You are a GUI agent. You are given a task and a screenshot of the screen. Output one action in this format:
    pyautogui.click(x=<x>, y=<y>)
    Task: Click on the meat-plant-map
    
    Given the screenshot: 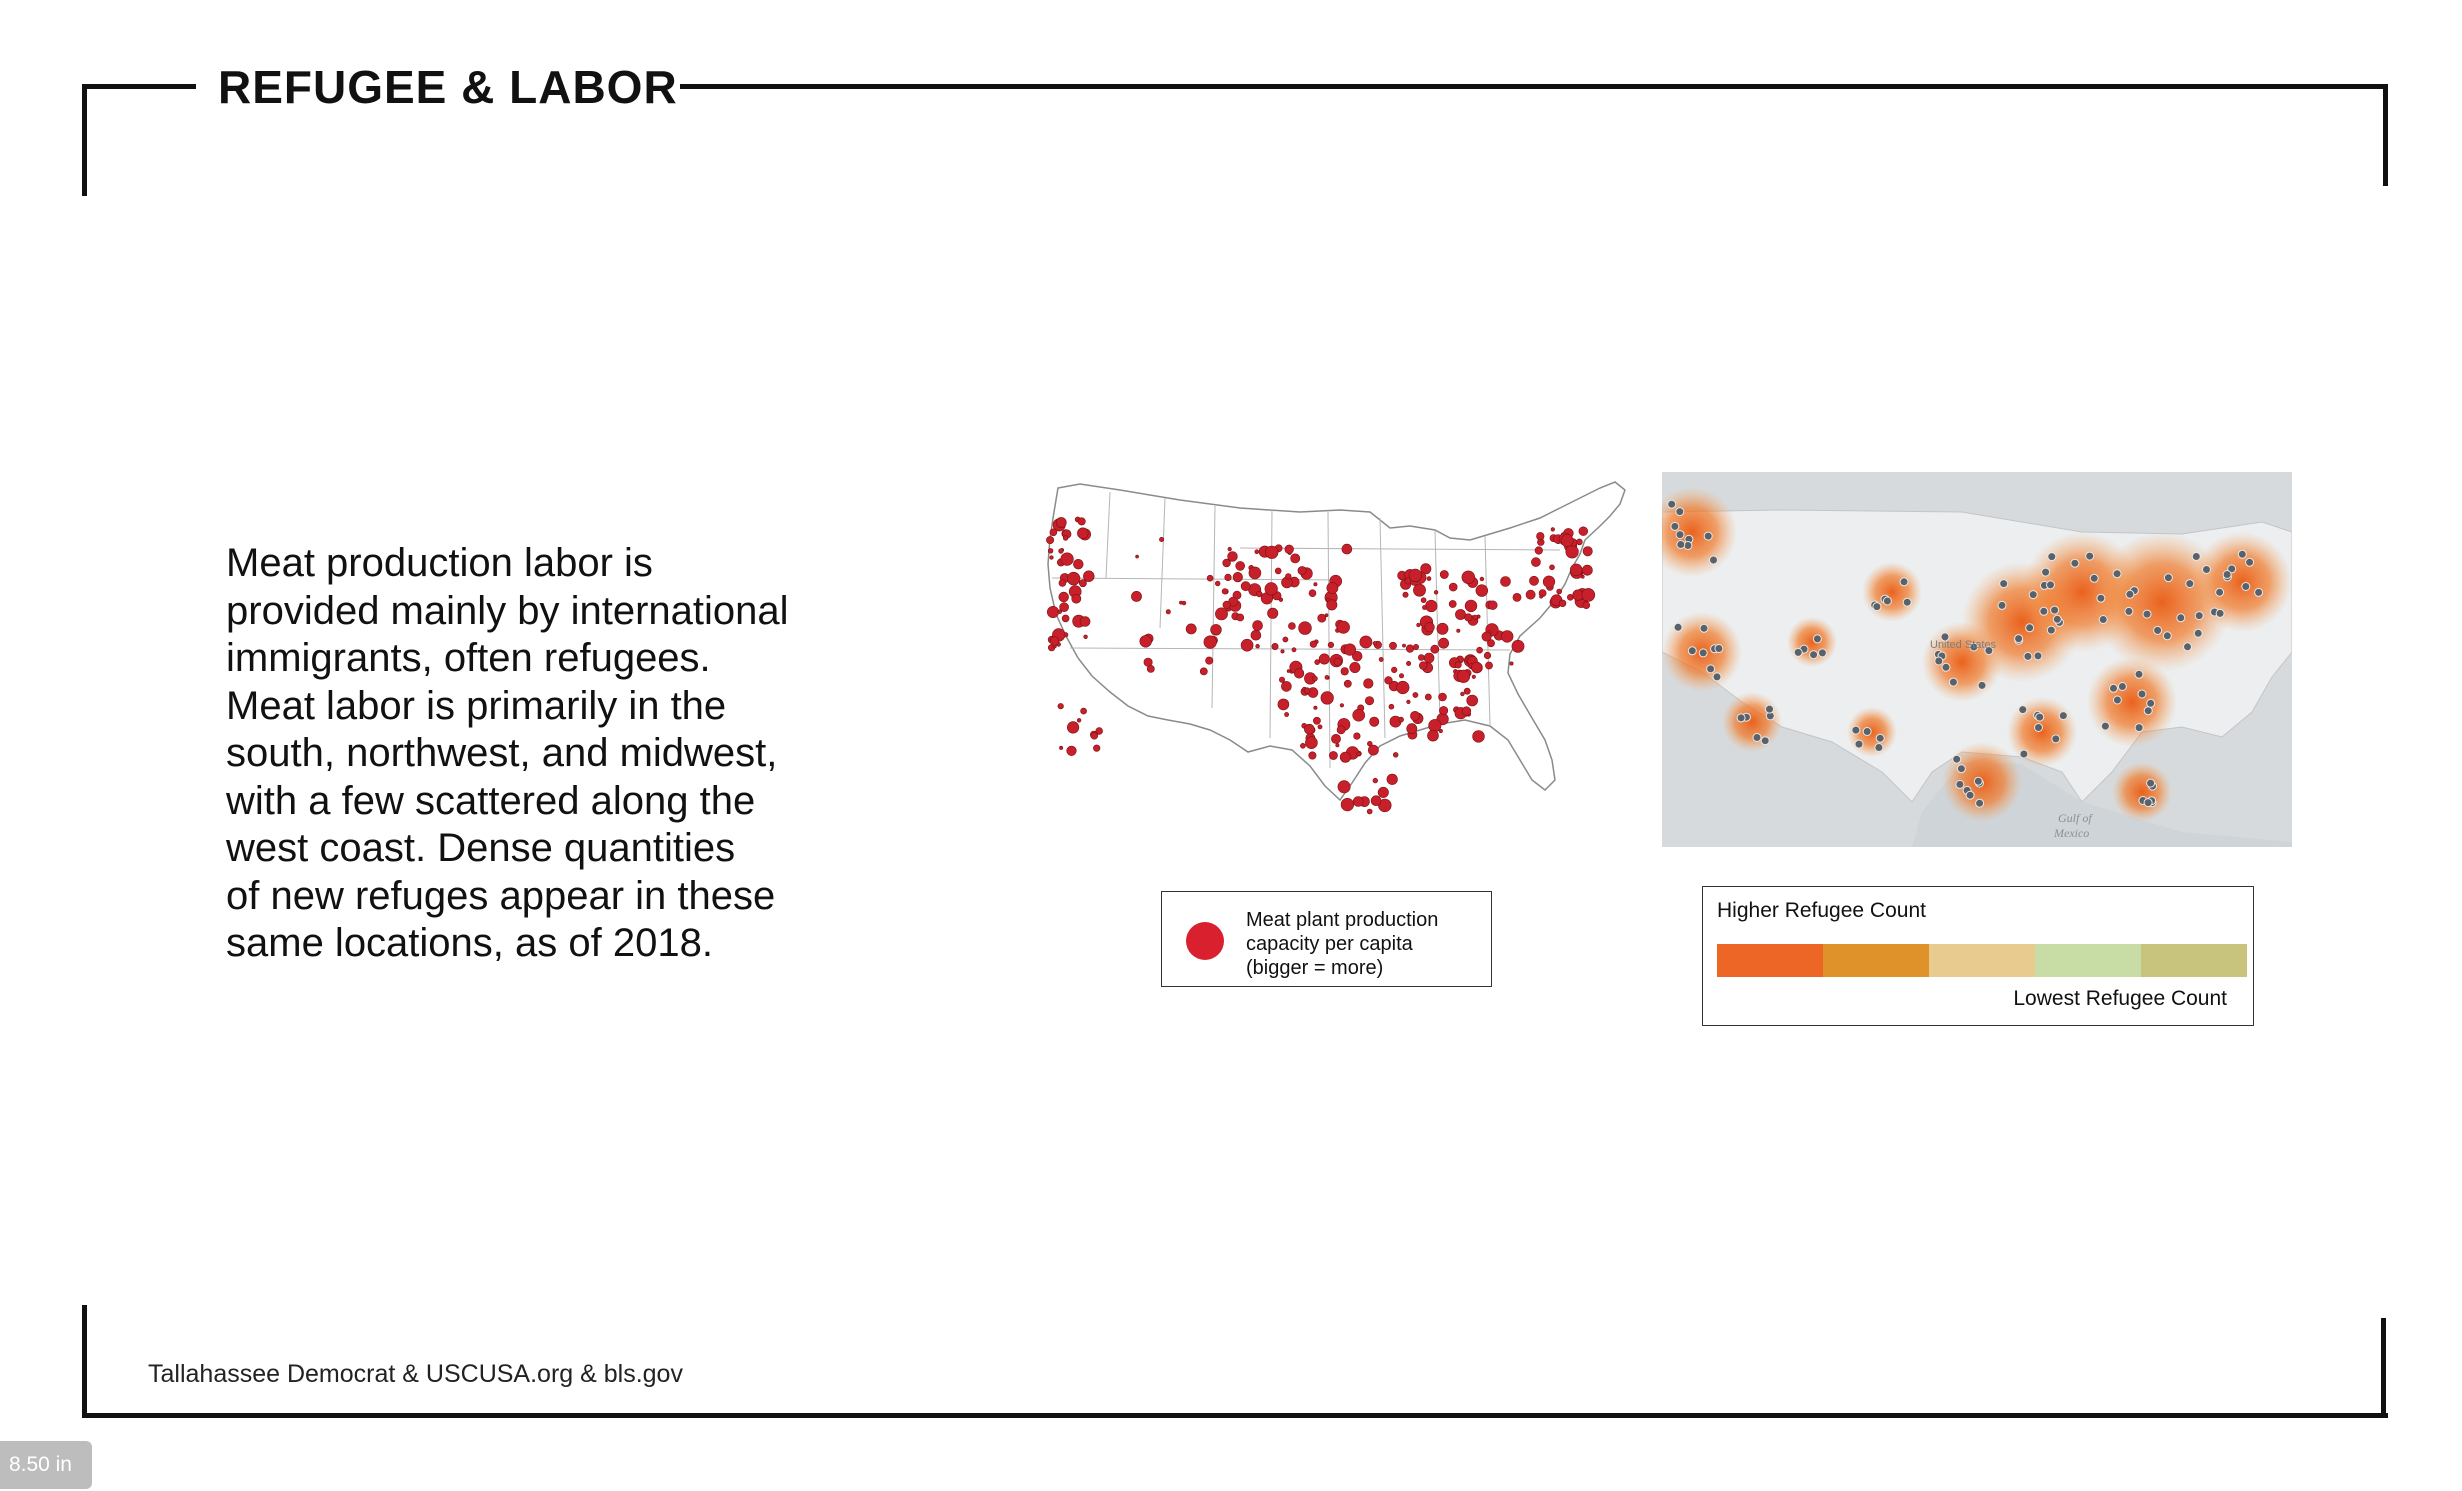 What is the action you would take?
    pyautogui.click(x=1336, y=648)
    